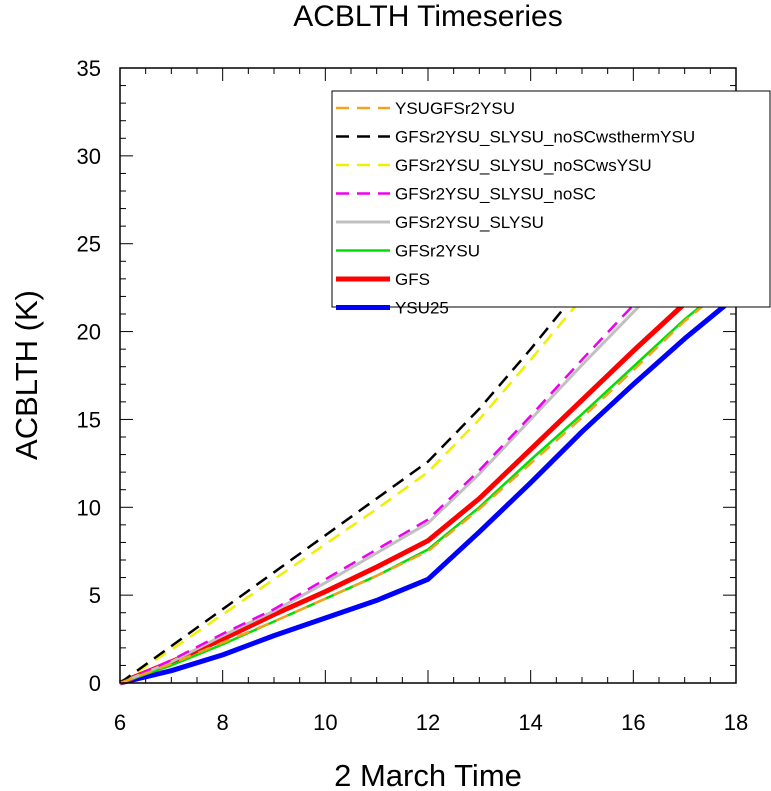 This screenshot has width=771, height=791. I want to click on x-axis-label: 2 March Time, so click(428, 774).